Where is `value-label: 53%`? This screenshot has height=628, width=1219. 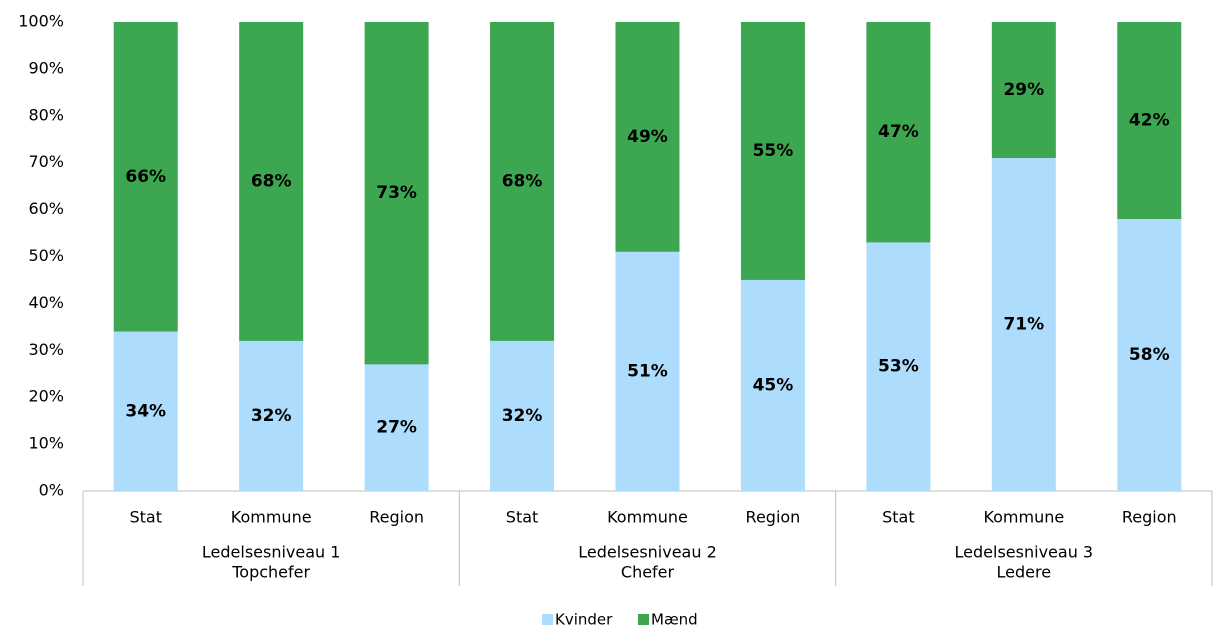
value-label: 53% is located at coordinates (898, 367).